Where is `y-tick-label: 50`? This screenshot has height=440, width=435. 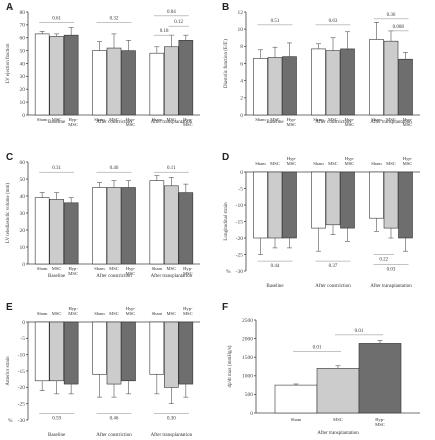 y-tick-label: 50 is located at coordinates (23, 51).